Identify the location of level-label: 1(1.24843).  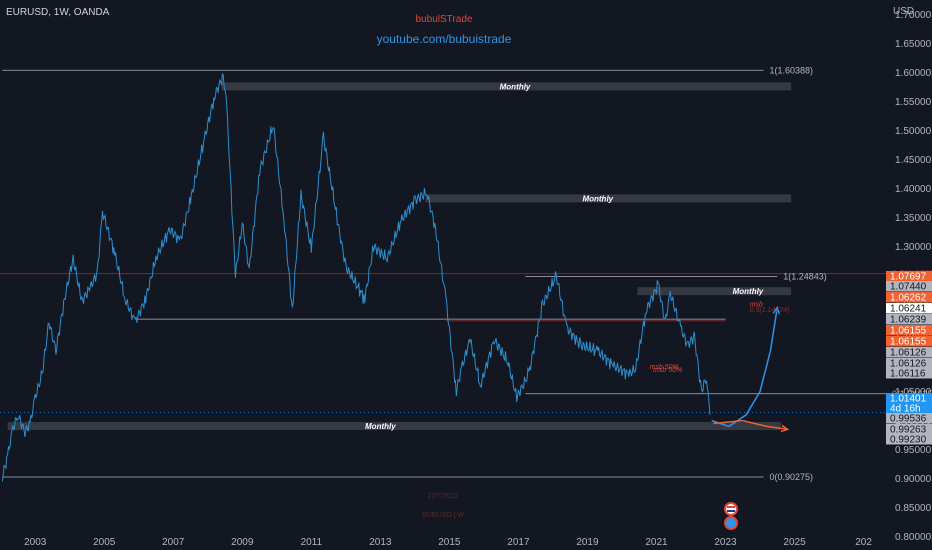
(805, 277).